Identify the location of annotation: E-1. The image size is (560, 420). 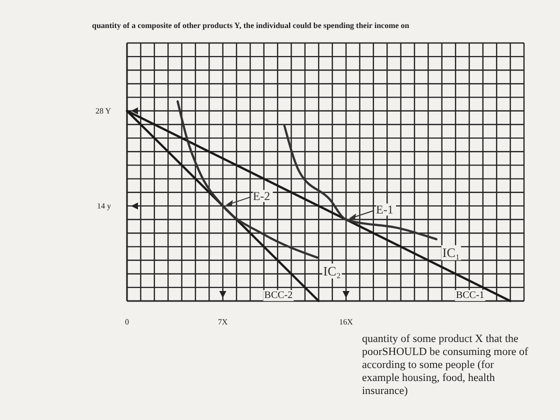
(385, 209).